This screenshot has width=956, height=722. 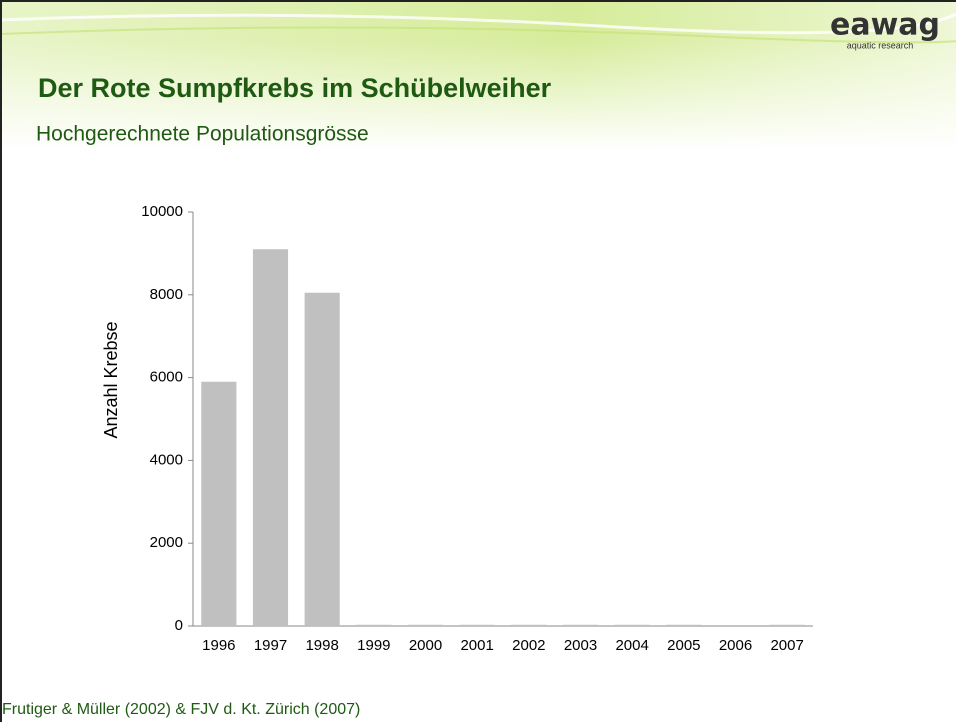 I want to click on x-tick-label: 2000, so click(x=425, y=645).